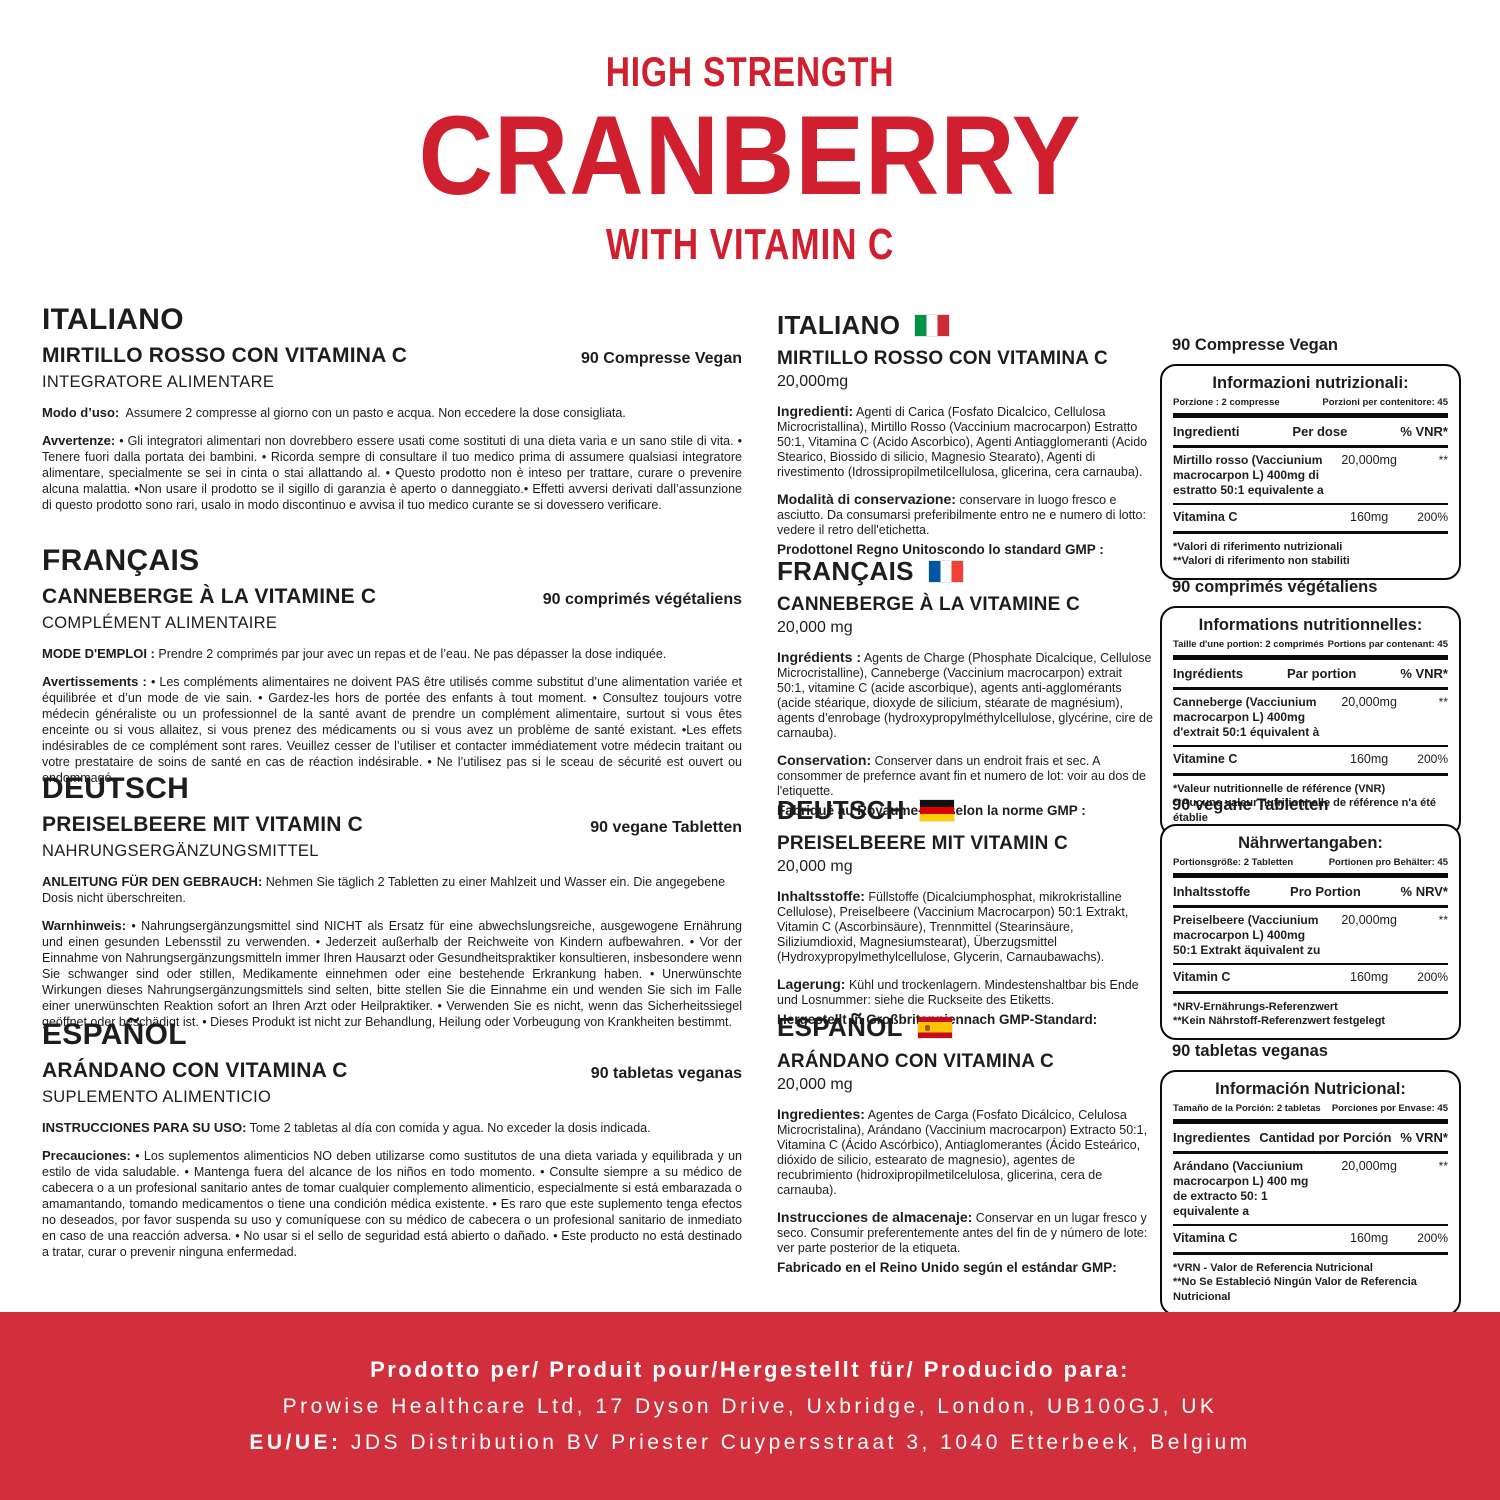  What do you see at coordinates (1424, 891) in the screenshot?
I see `col-nrv: % NRV*` at bounding box center [1424, 891].